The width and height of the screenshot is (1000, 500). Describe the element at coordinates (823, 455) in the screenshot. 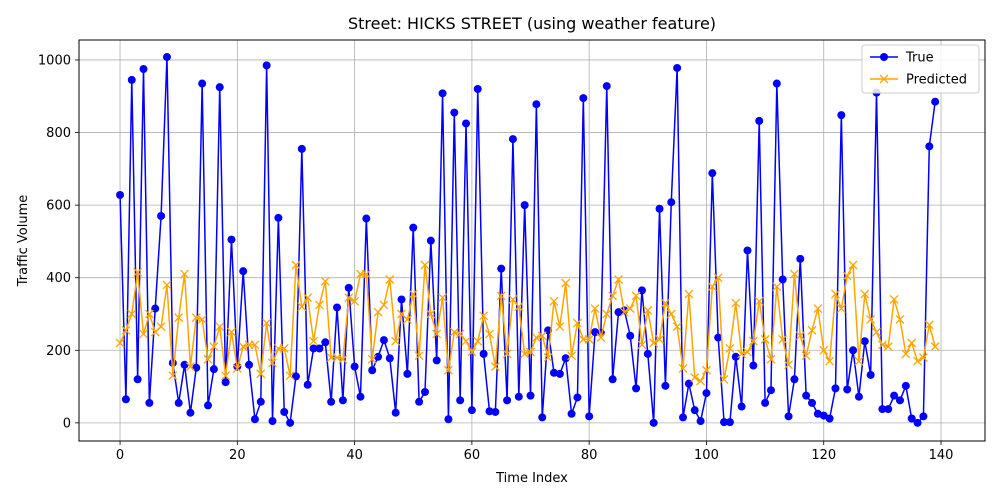

I see `x-tick-label: 120` at that location.